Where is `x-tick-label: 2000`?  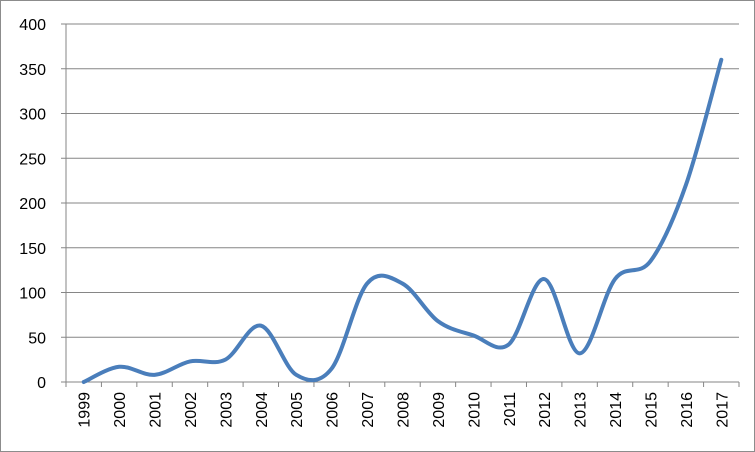
x-tick-label: 2000 is located at coordinates (120, 410).